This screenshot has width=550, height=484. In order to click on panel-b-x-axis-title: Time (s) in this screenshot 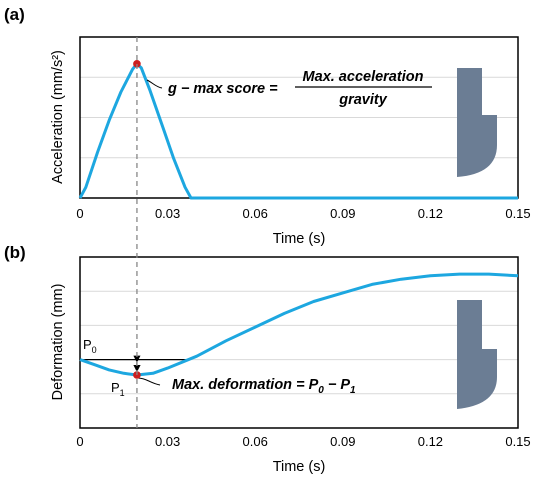, I will do `click(299, 467)`.